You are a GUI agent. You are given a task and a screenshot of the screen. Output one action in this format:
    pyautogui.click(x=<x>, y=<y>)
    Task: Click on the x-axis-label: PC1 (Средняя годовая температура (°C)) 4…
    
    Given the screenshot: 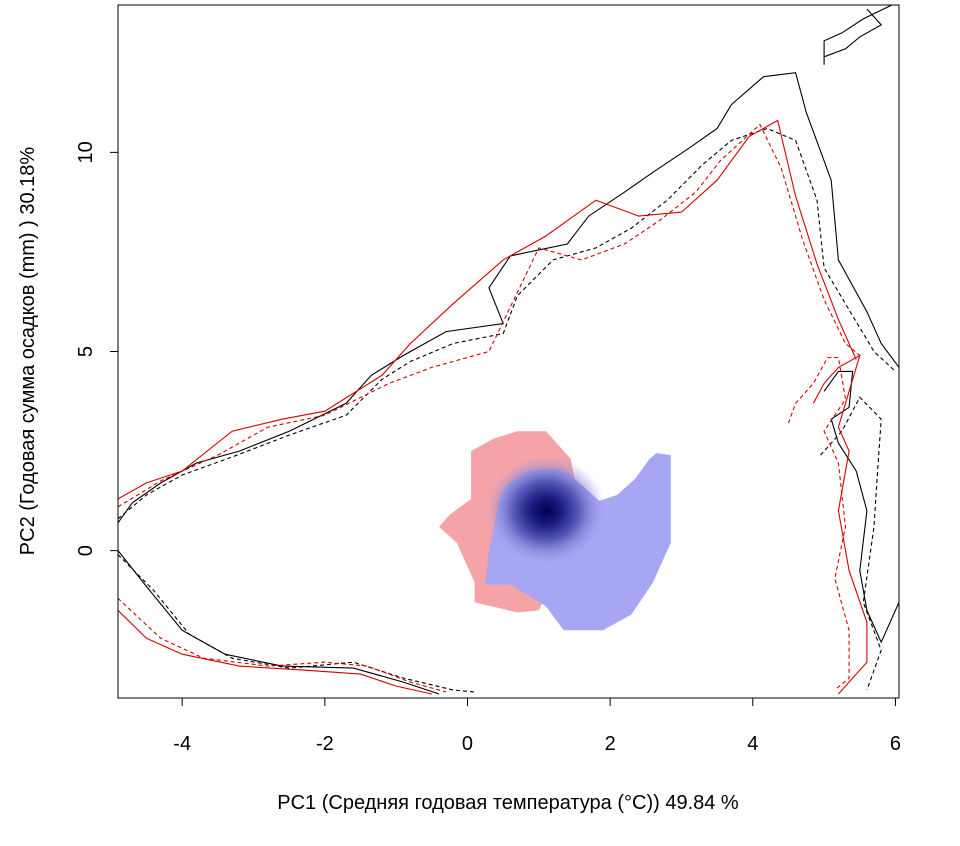 What is the action you would take?
    pyautogui.click(x=508, y=803)
    